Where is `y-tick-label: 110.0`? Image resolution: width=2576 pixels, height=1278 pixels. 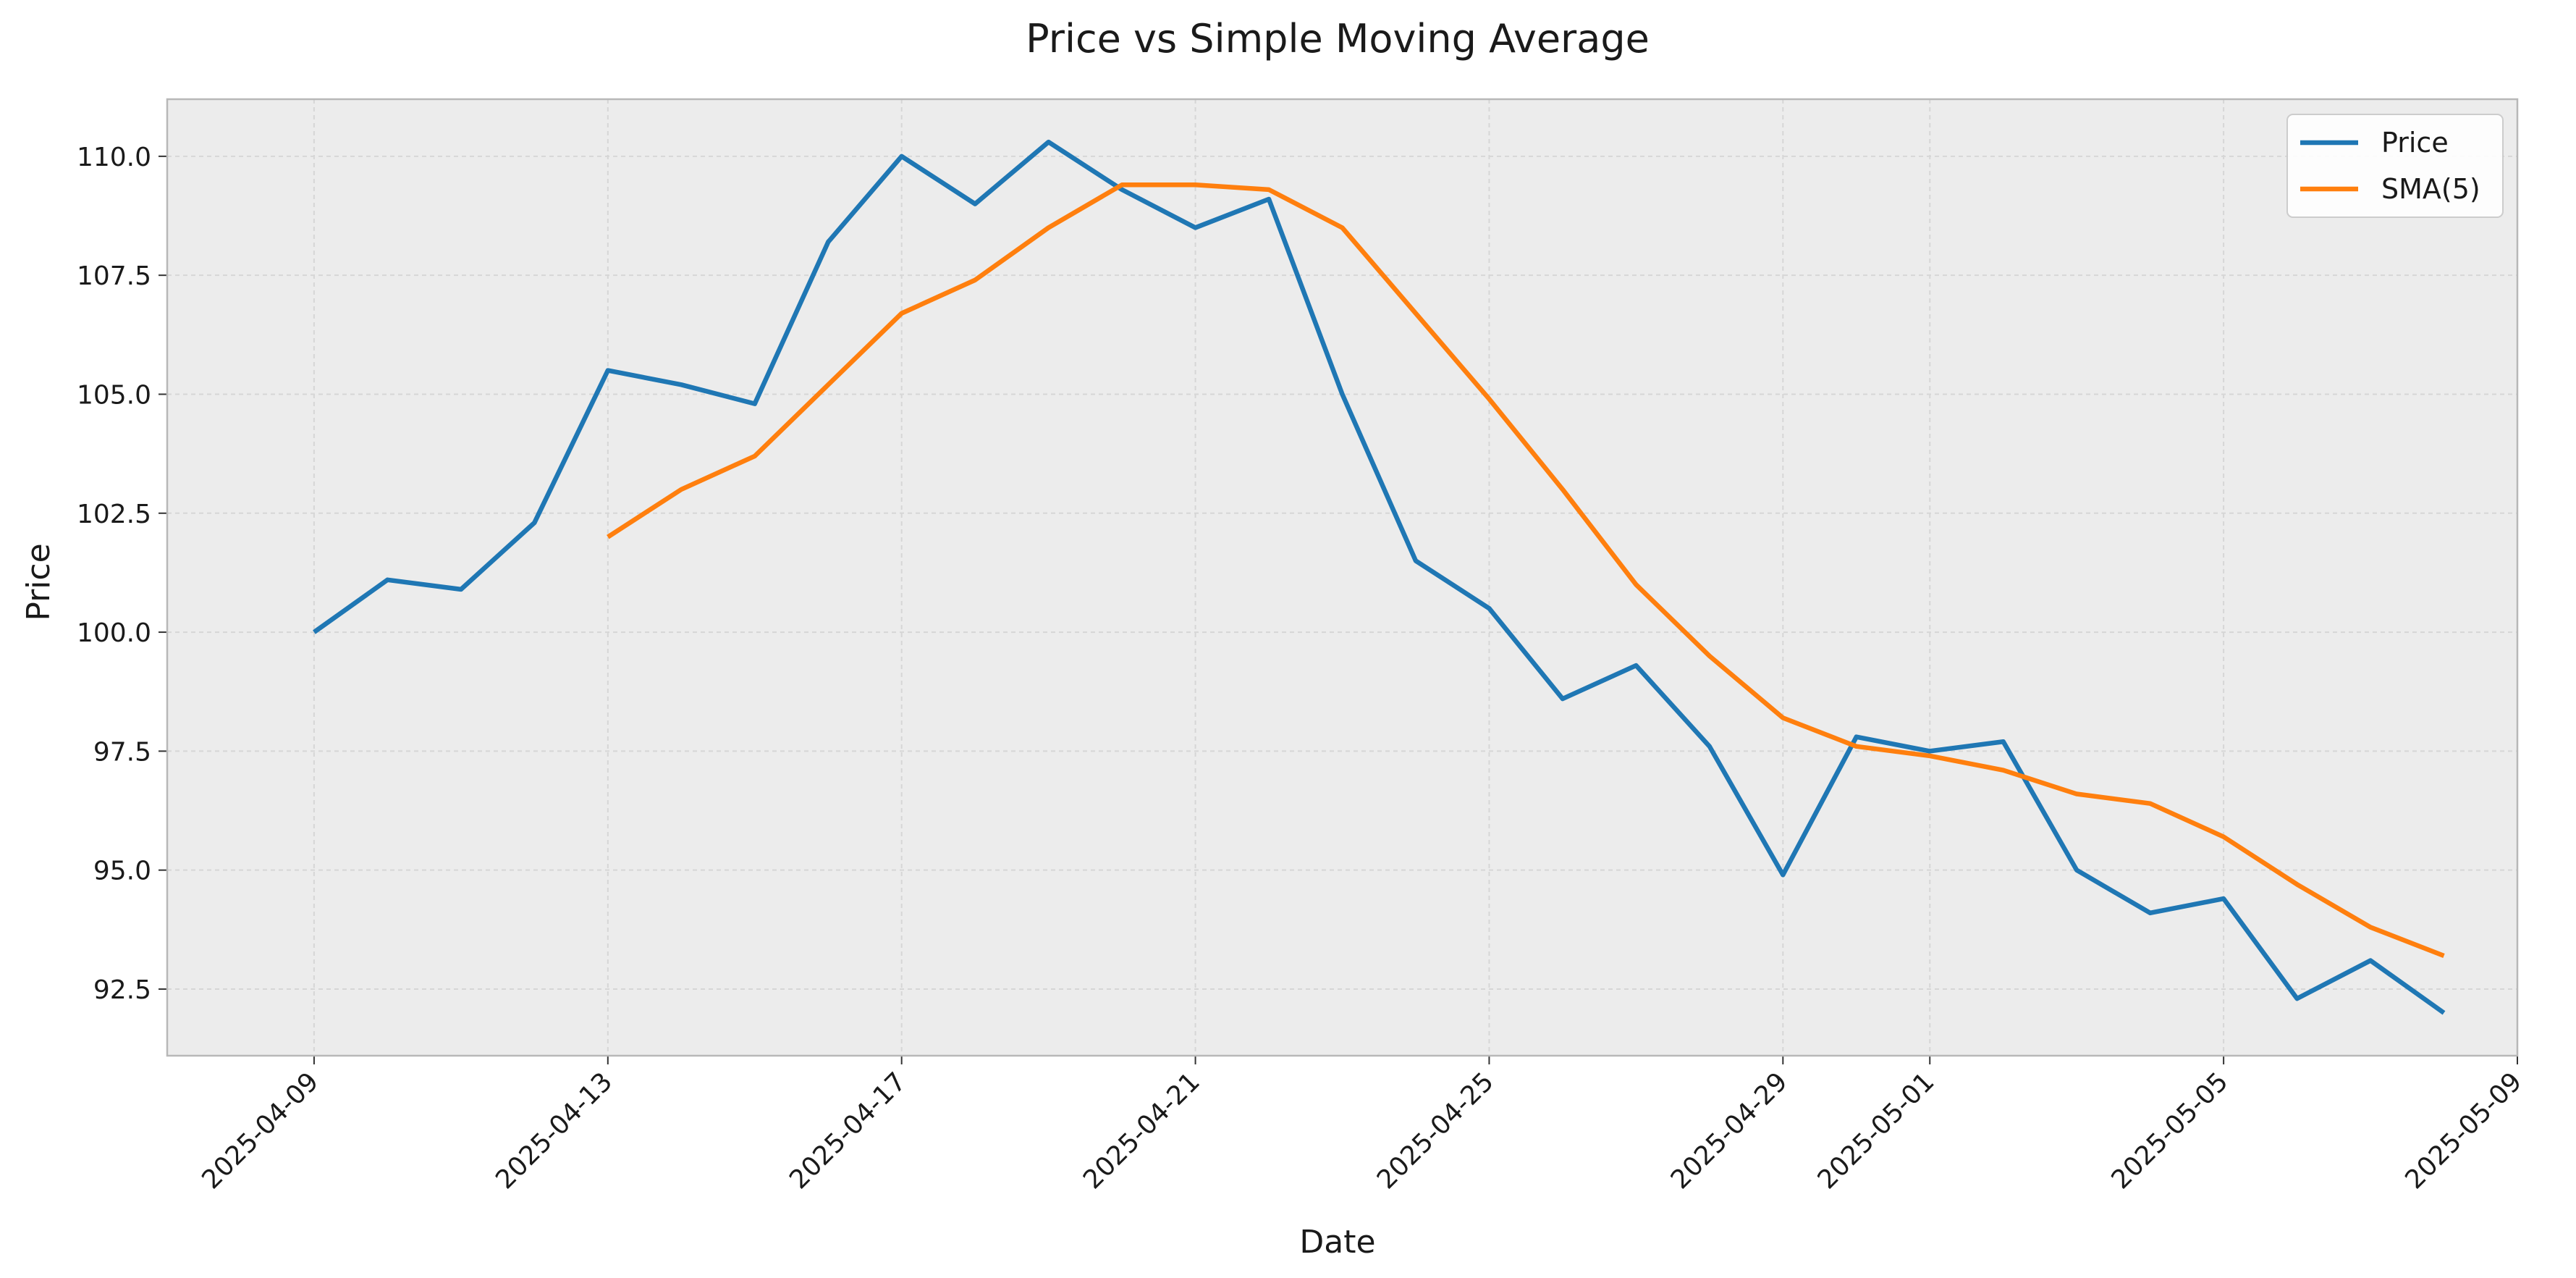 y-tick-label: 110.0 is located at coordinates (114, 157).